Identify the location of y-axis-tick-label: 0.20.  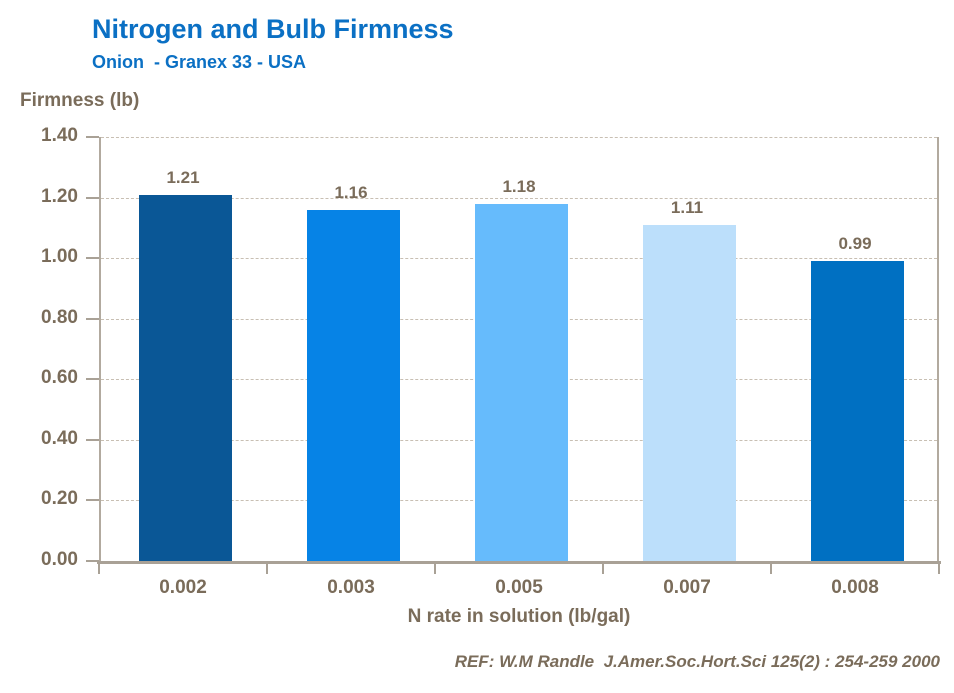
(59, 499).